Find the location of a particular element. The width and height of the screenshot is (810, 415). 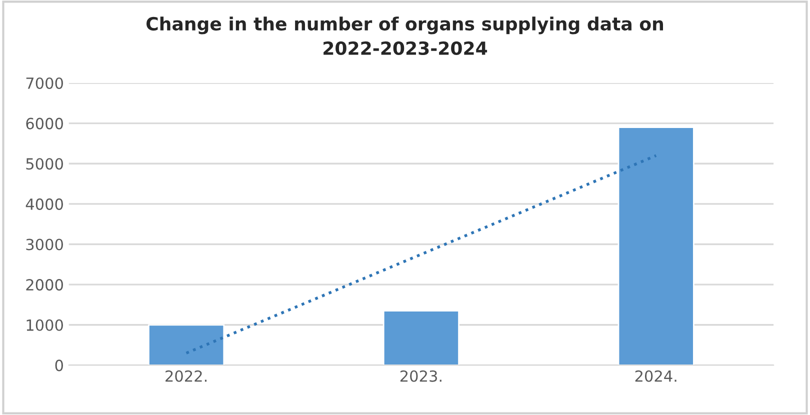

y-tick-label: 4000 is located at coordinates (44, 204).